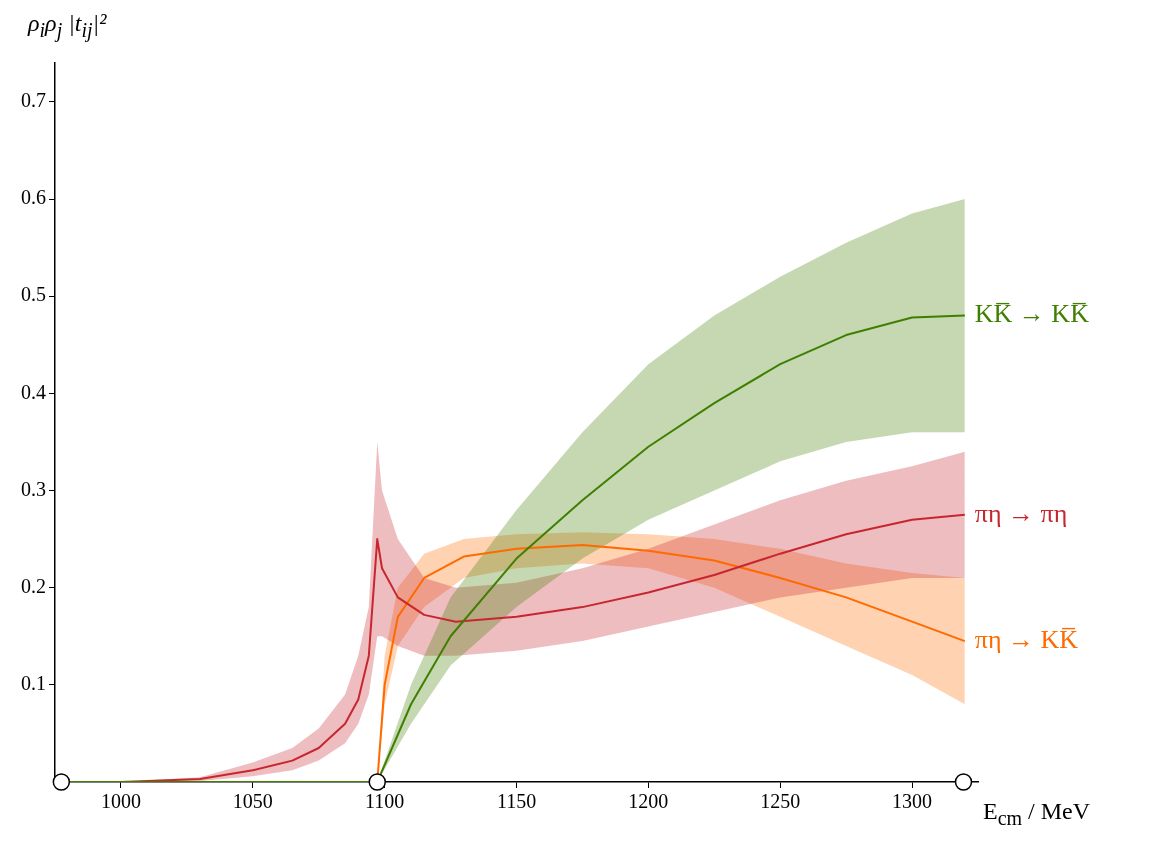 This screenshot has width=1176, height=851. Describe the element at coordinates (33, 585) in the screenshot. I see `y-tick-label: 0.2` at that location.